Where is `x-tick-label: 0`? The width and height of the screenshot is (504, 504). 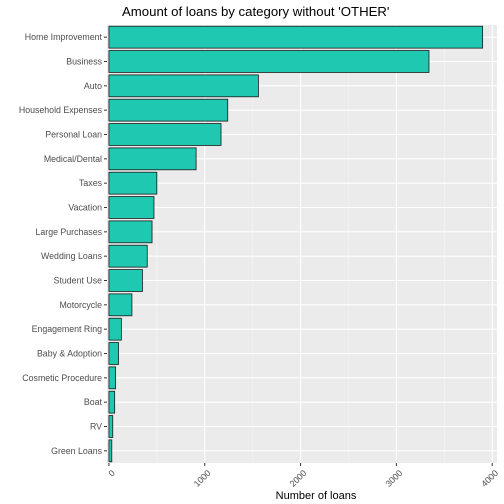 x-tick-label: 0 is located at coordinates (111, 473).